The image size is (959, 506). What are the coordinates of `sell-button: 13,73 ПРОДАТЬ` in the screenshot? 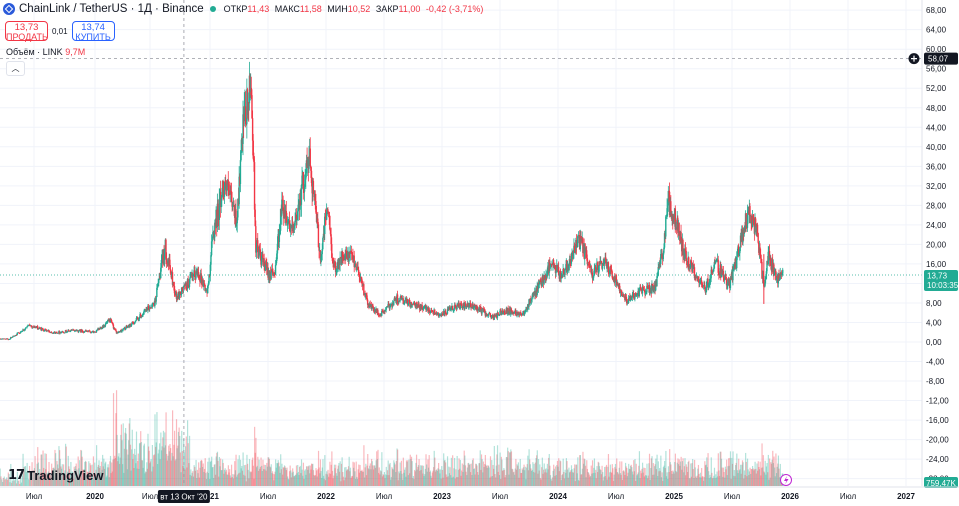 It's located at (26, 31).